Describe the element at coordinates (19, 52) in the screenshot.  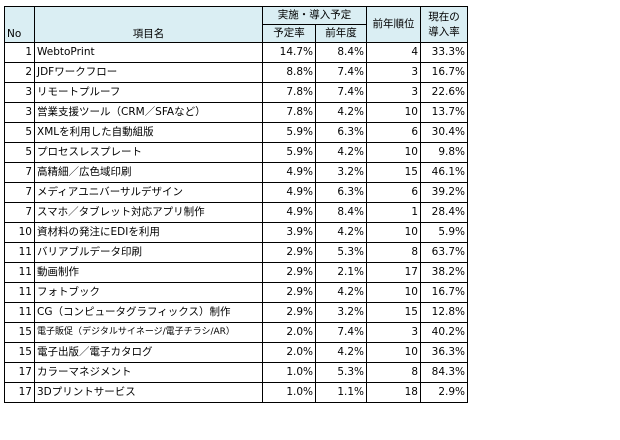
I see `cell-no: 1` at that location.